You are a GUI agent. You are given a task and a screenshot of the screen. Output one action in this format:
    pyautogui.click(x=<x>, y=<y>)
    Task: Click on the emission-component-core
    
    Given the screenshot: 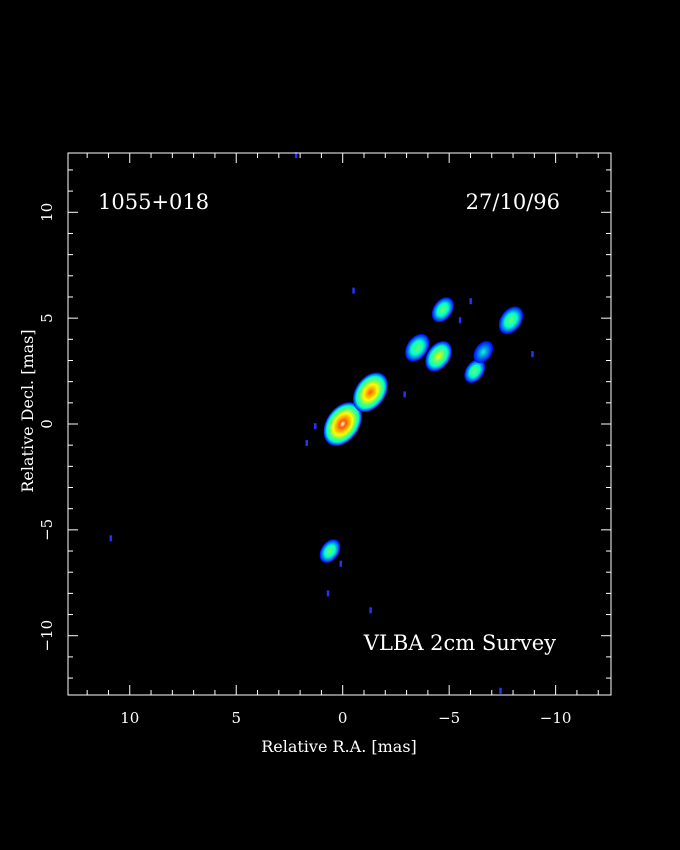 What is the action you would take?
    pyautogui.click(x=342, y=424)
    